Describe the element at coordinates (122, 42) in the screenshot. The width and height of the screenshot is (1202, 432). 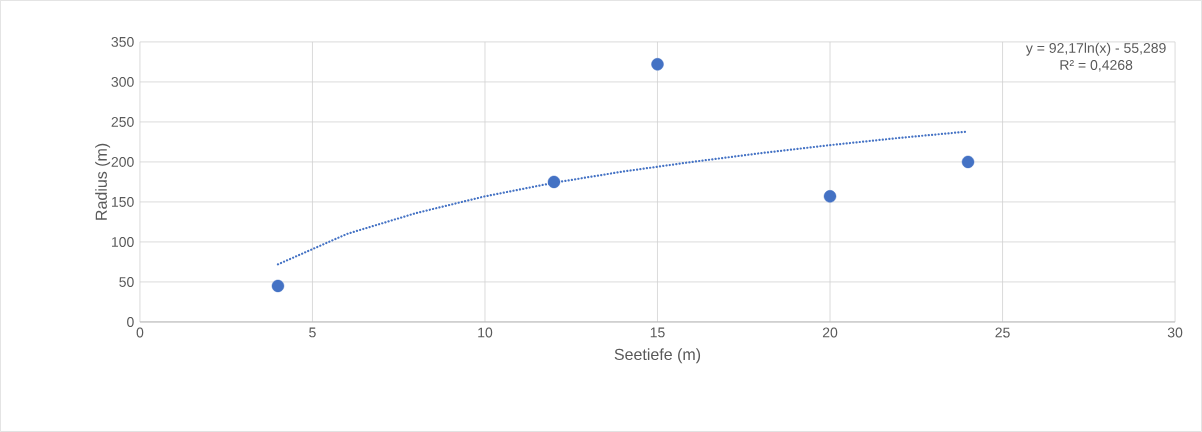
I see `y-tick-label: 350` at that location.